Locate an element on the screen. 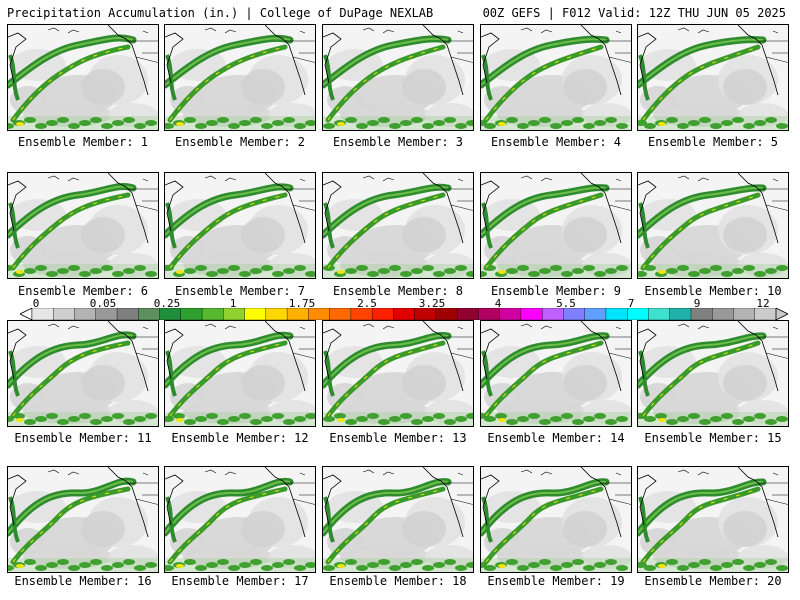 The height and width of the screenshot is (600, 800). ensemble-member-label: Ensemble Member: 13 is located at coordinates (398, 438).